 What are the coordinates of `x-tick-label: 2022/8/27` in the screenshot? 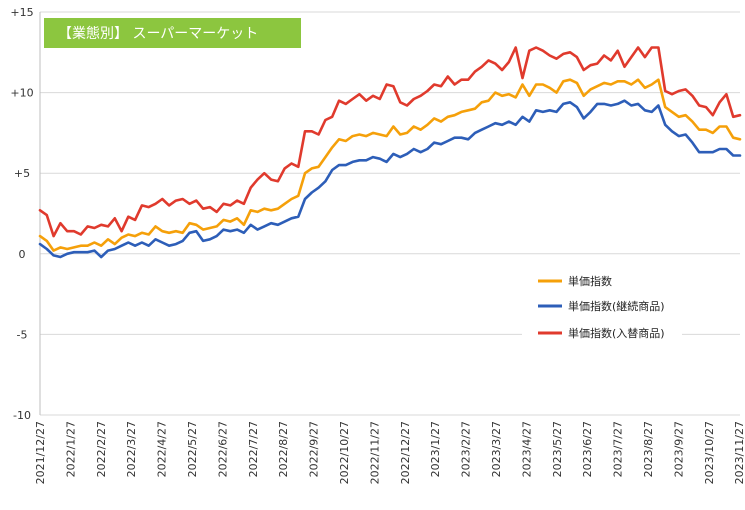 It's located at (283, 449).